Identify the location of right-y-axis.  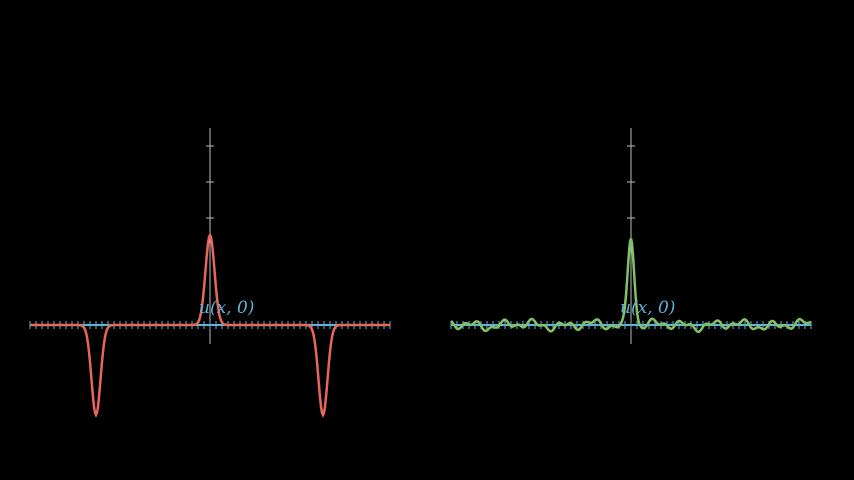
(631, 236).